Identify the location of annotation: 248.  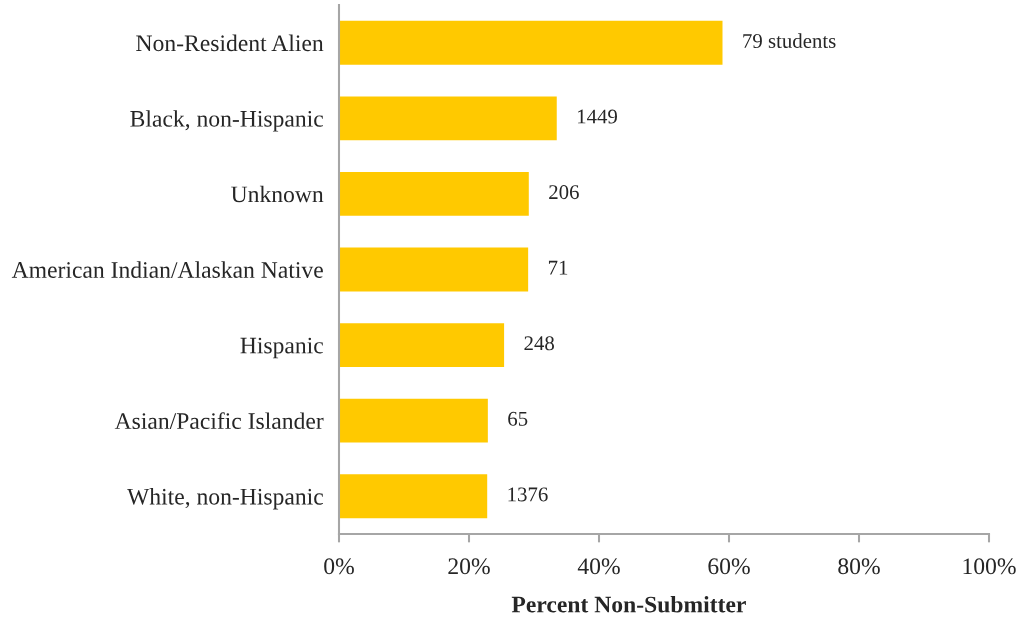
(539, 343).